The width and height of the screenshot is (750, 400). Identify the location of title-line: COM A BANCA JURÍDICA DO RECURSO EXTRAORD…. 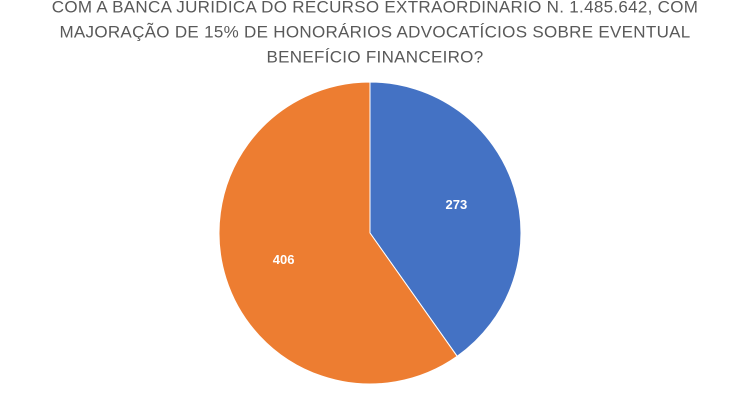
(375, 8).